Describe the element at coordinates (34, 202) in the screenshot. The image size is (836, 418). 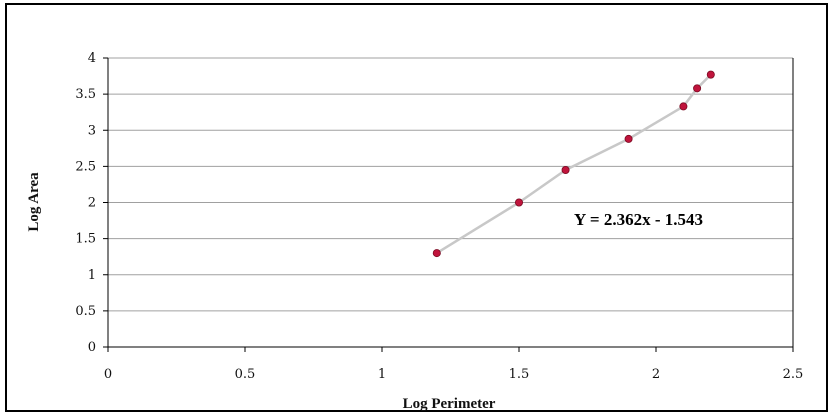
I see `y-axis-title: Log Area` at that location.